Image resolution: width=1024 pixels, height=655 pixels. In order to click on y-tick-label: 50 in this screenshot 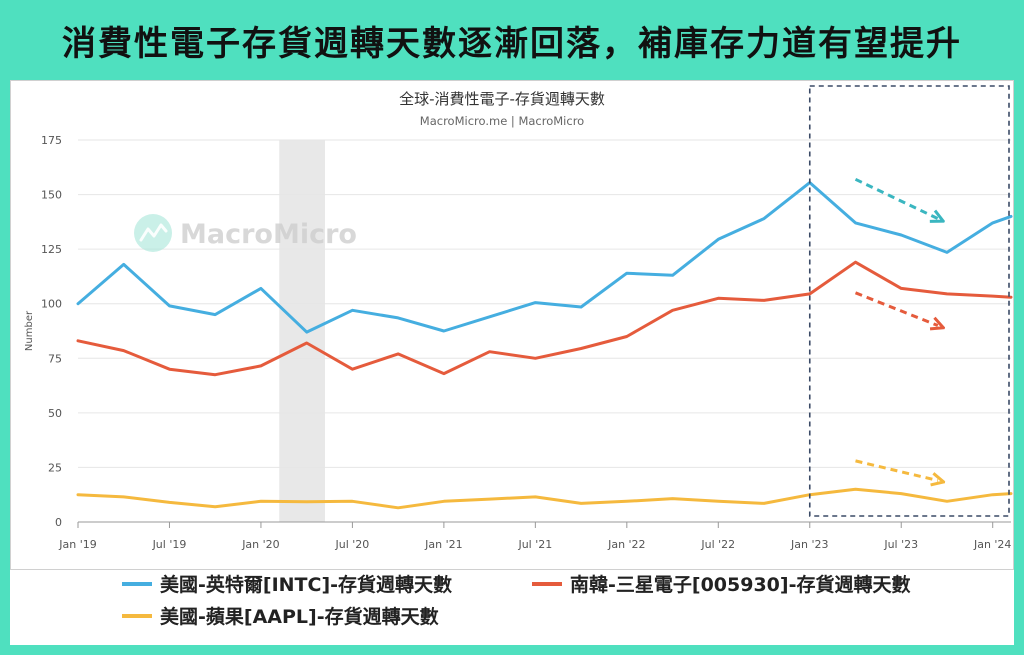, I will do `click(55, 413)`.